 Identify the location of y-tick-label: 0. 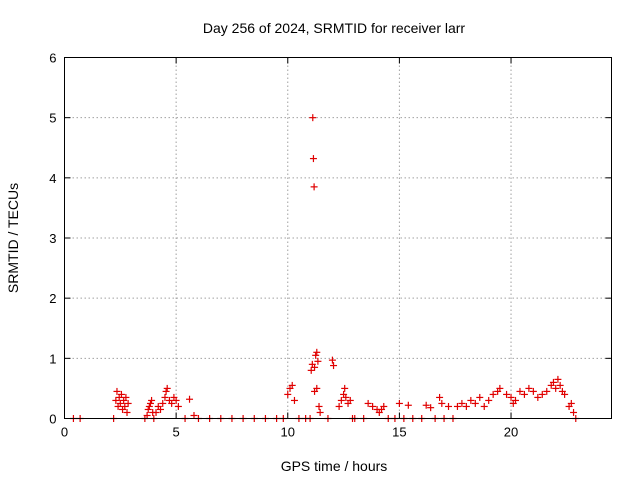
(52, 419).